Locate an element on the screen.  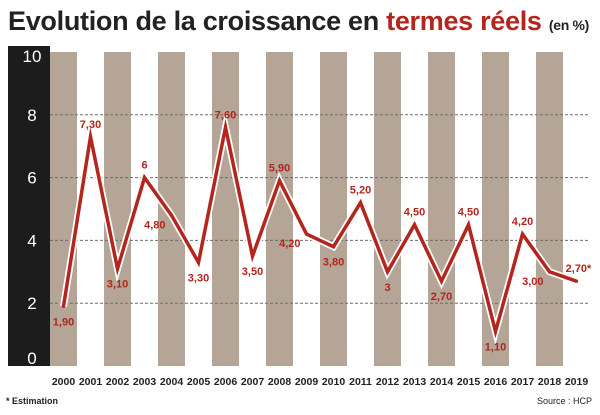
x-tick-2011: 2011 is located at coordinates (360, 382).